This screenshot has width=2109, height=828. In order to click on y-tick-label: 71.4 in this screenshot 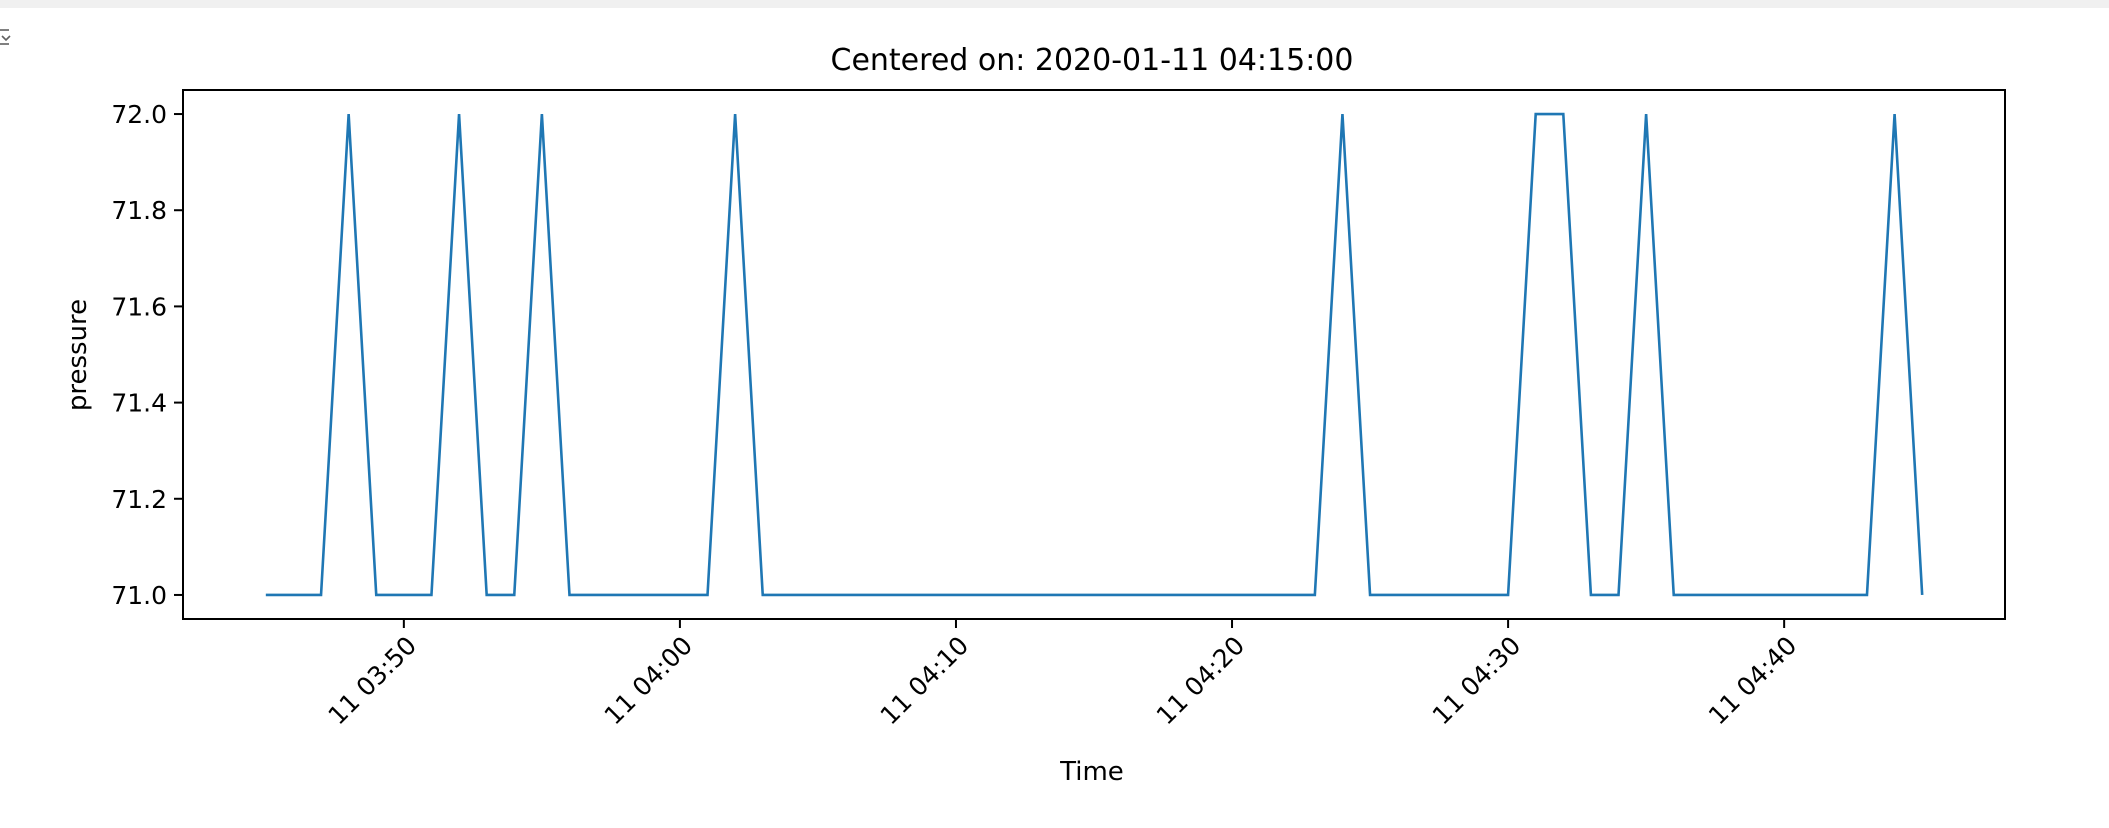, I will do `click(139, 403)`.